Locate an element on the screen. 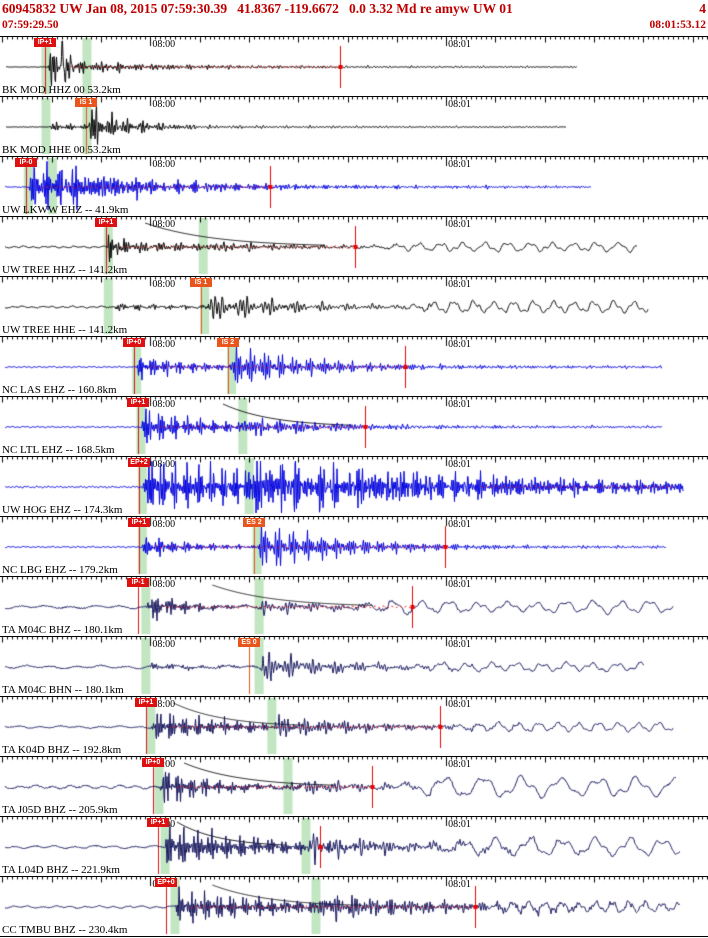 Image resolution: width=708 pixels, height=938 pixels. station-label-nc-las-ehz: NC LAS EHZ -- 160.8km is located at coordinates (59, 390).